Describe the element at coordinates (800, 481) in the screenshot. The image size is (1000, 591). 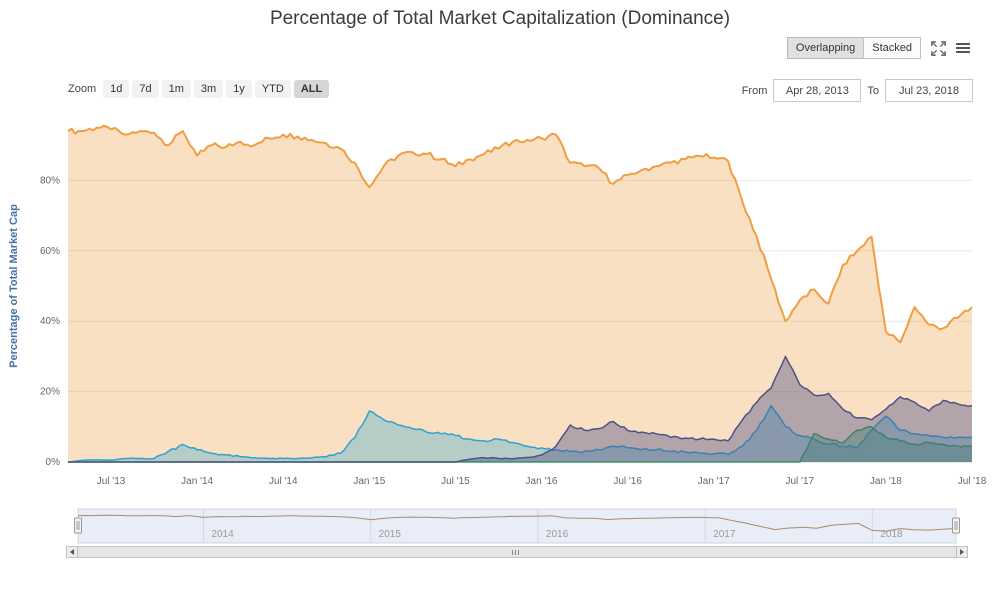
I see `x-tick-label: Jul '17` at that location.